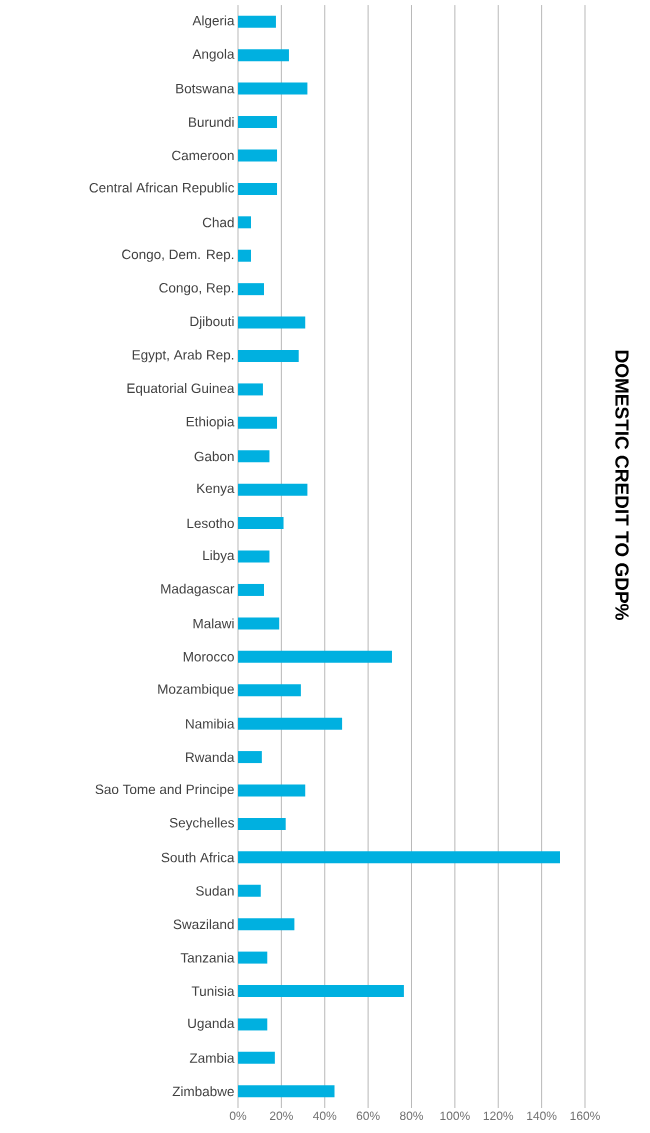 The width and height of the screenshot is (650, 1133). I want to click on y-tick-label: Rwanda, so click(210, 757).